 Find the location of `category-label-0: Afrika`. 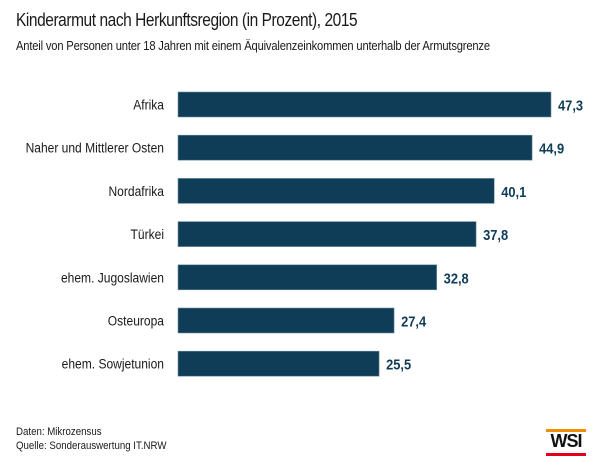

category-label-0: Afrika is located at coordinates (148, 105).